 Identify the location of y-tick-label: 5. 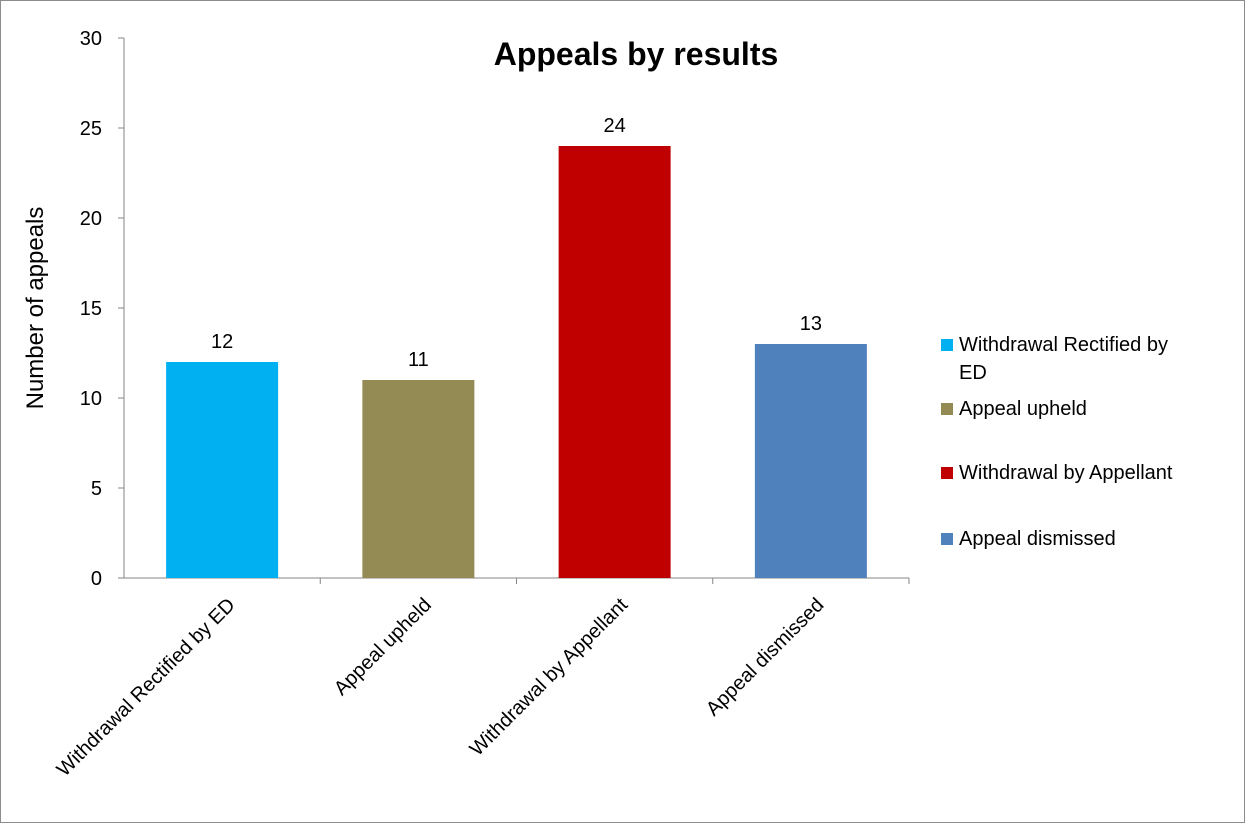
(96, 489).